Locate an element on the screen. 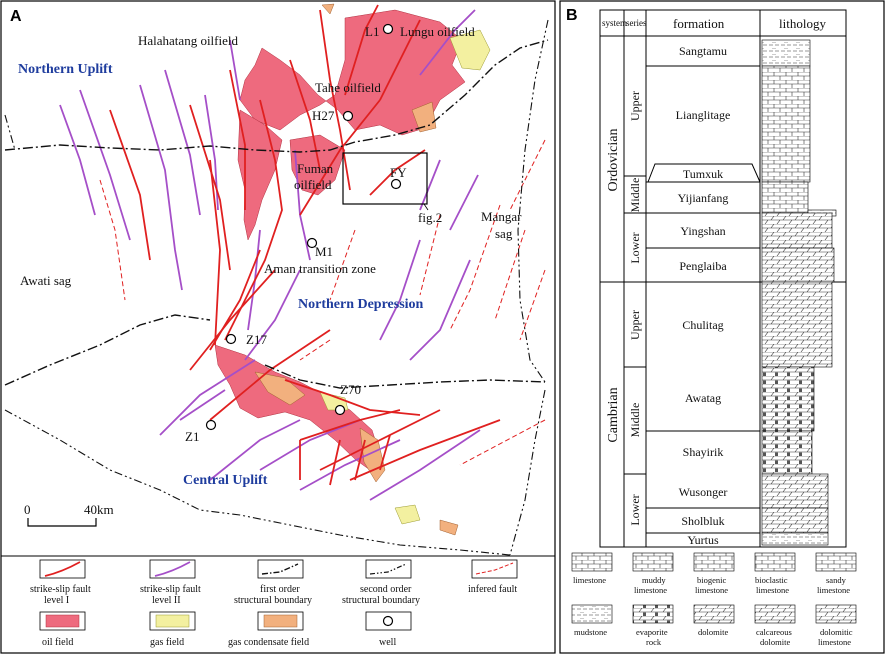 The image size is (886, 655). header-series: series is located at coordinates (636, 23).